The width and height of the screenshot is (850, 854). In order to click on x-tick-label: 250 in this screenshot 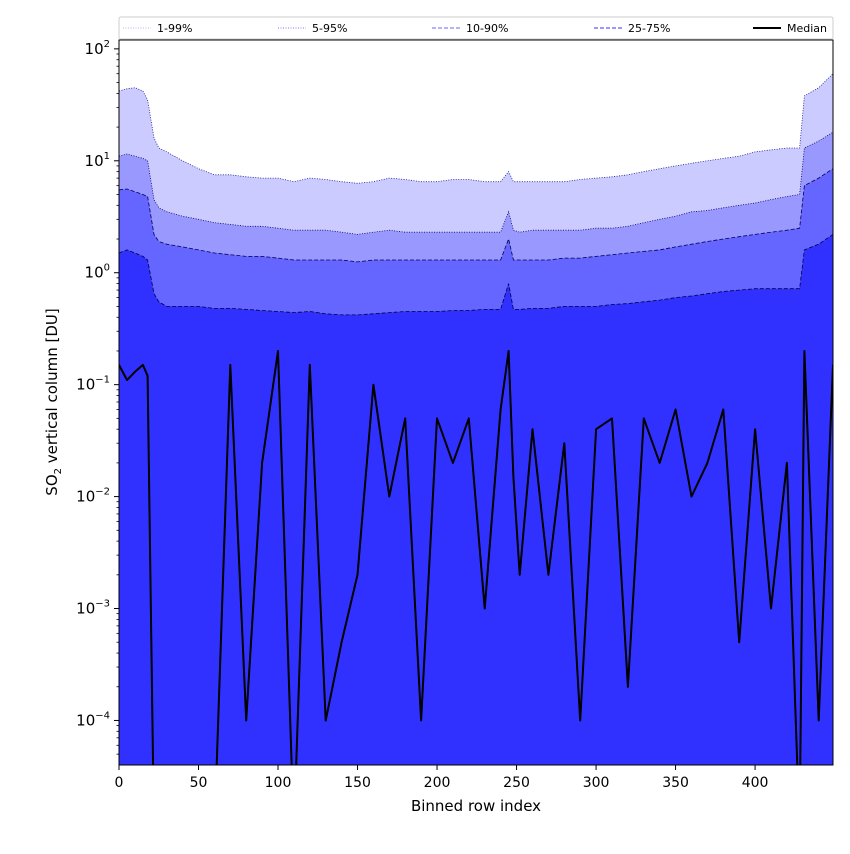, I will do `click(516, 783)`.